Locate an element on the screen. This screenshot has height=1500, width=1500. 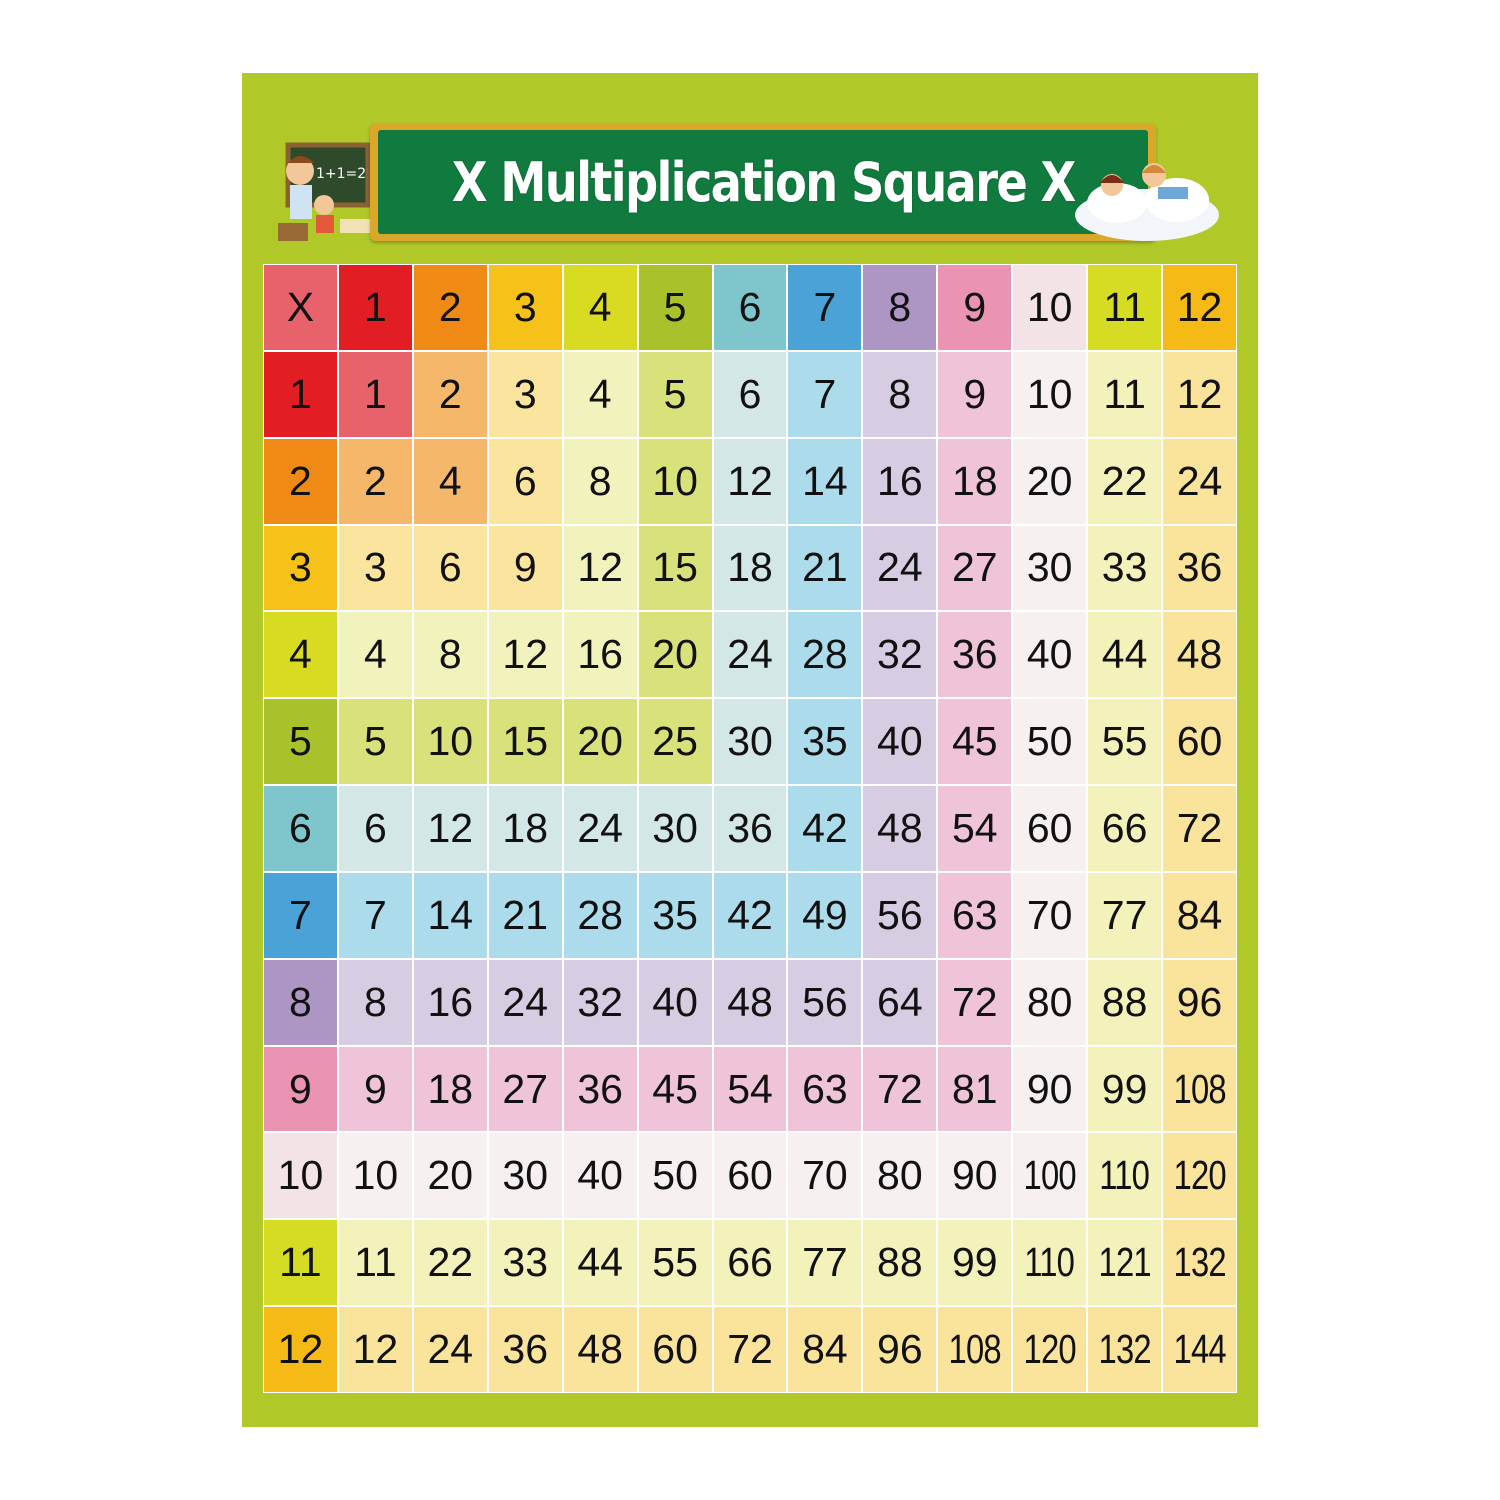
product-cell: 28 is located at coordinates (825, 655).